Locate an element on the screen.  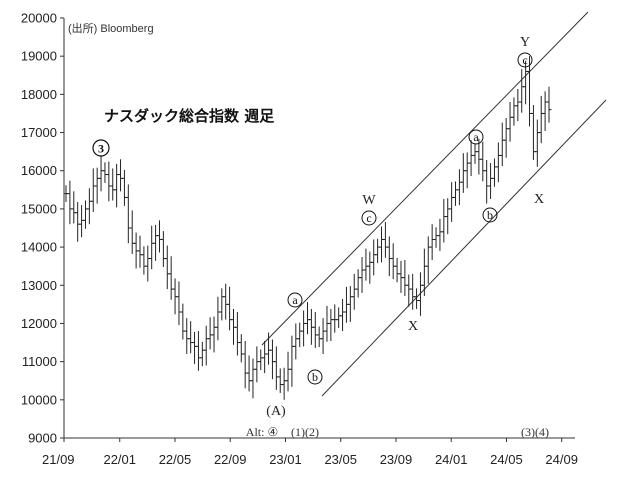
wave-X2-label: X is located at coordinates (539, 199).